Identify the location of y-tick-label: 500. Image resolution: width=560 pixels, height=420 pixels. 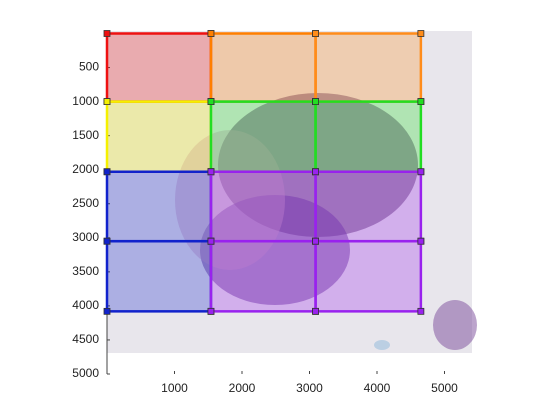
(89, 67).